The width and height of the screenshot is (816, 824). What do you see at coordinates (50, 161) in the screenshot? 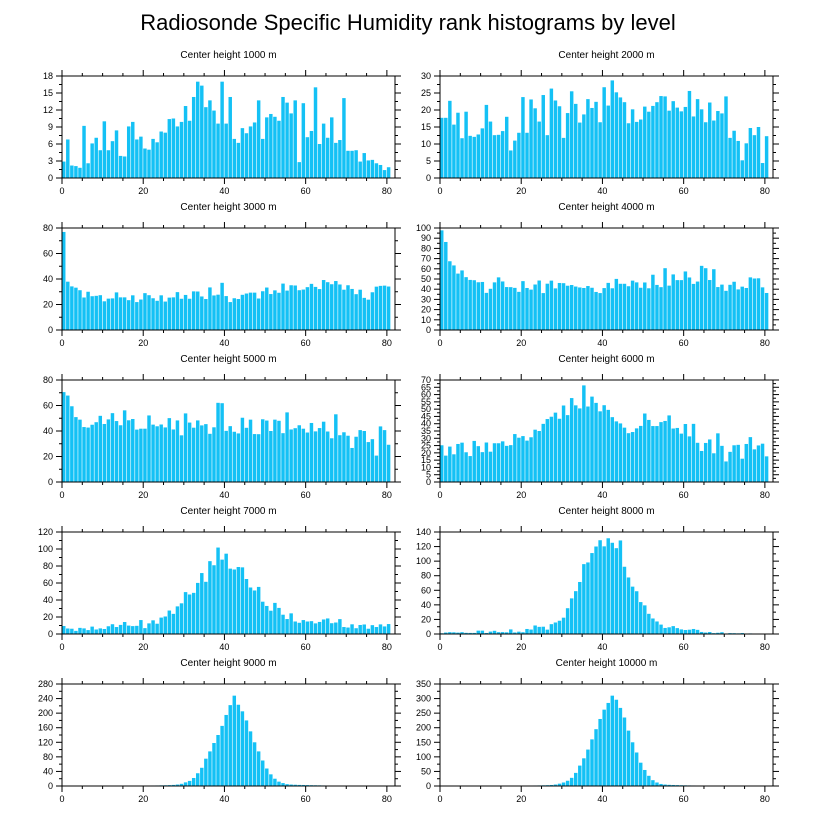
I see `y-tick-label: 3` at bounding box center [50, 161].